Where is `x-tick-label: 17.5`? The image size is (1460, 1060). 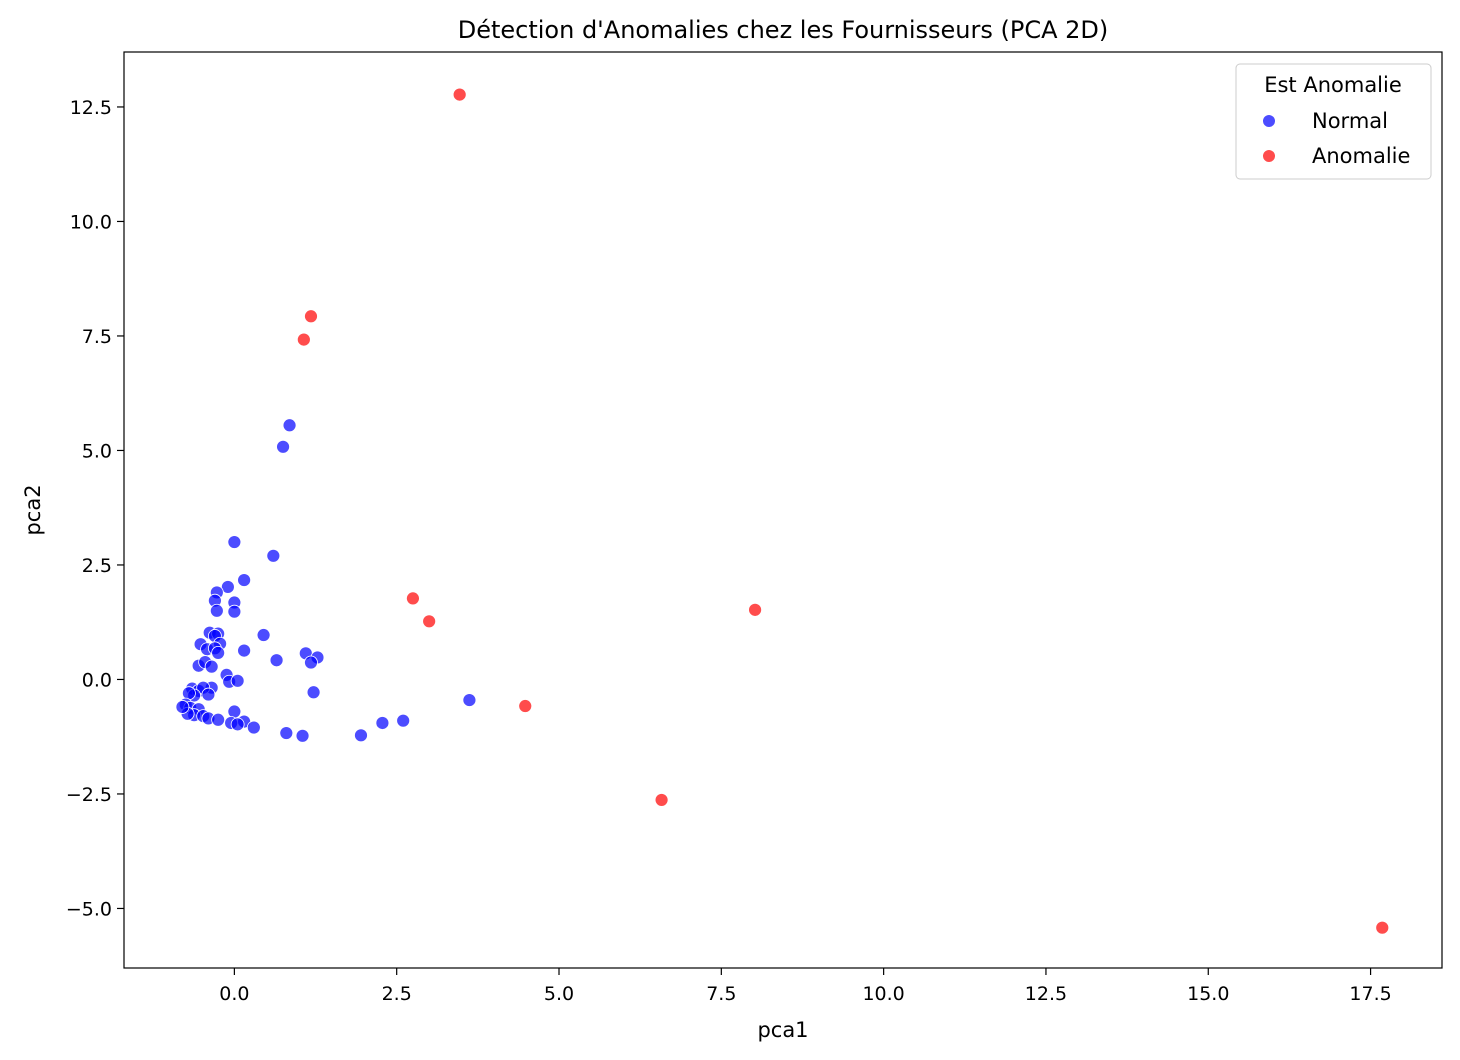 x-tick-label: 17.5 is located at coordinates (1370, 994).